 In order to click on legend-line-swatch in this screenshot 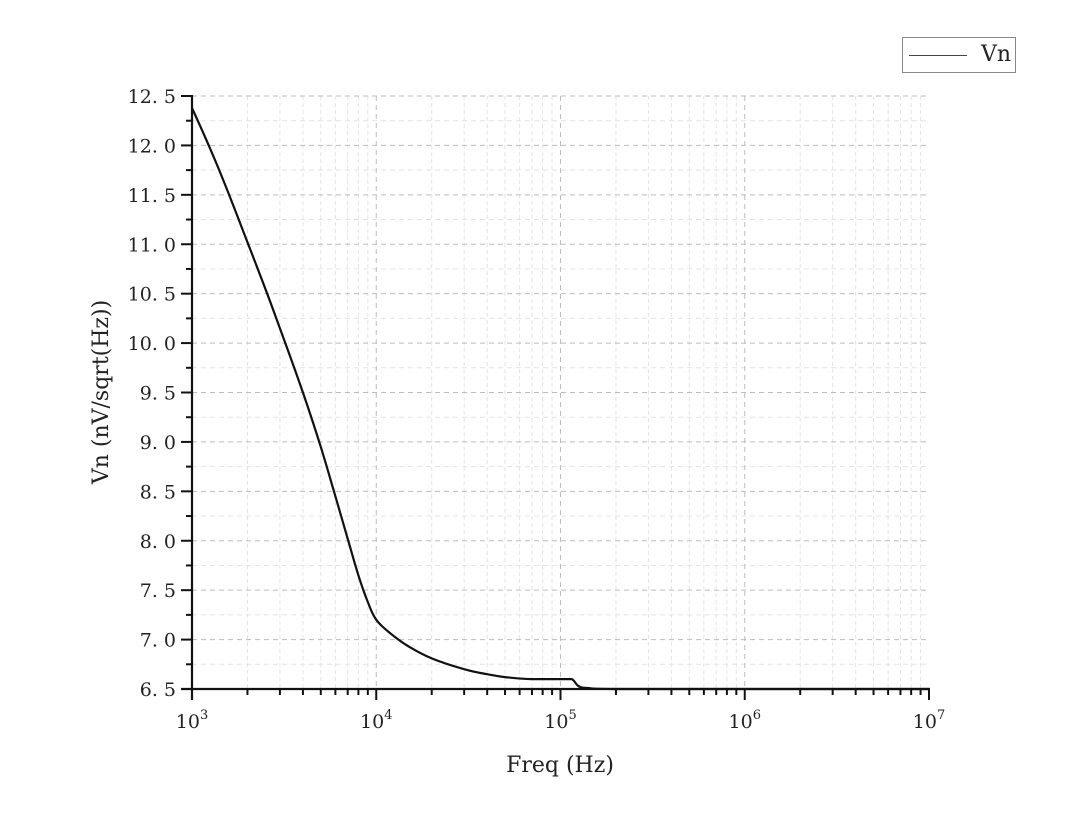, I will do `click(938, 55)`.